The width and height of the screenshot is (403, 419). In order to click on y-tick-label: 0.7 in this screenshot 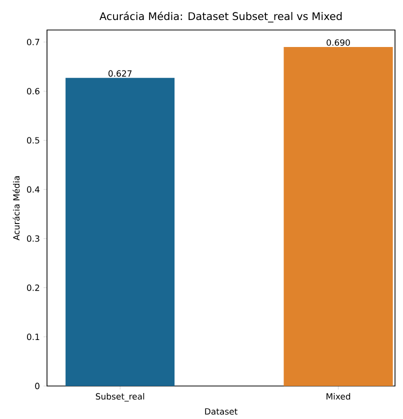, I will do `click(33, 42)`.